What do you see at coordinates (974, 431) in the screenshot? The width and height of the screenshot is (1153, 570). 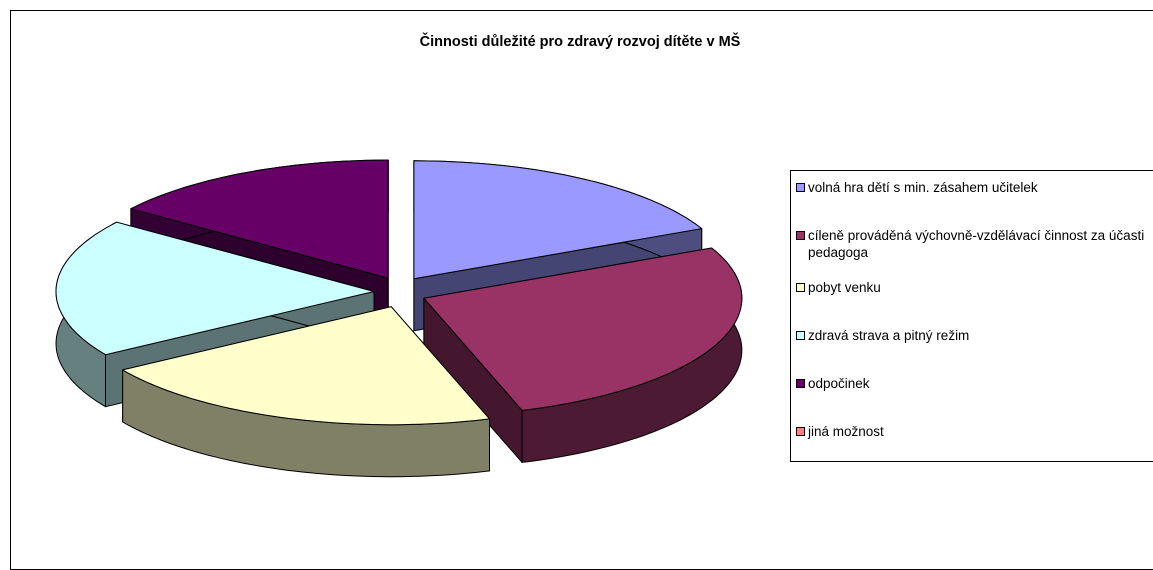 I see `legend-item: jiná možnost` at bounding box center [974, 431].